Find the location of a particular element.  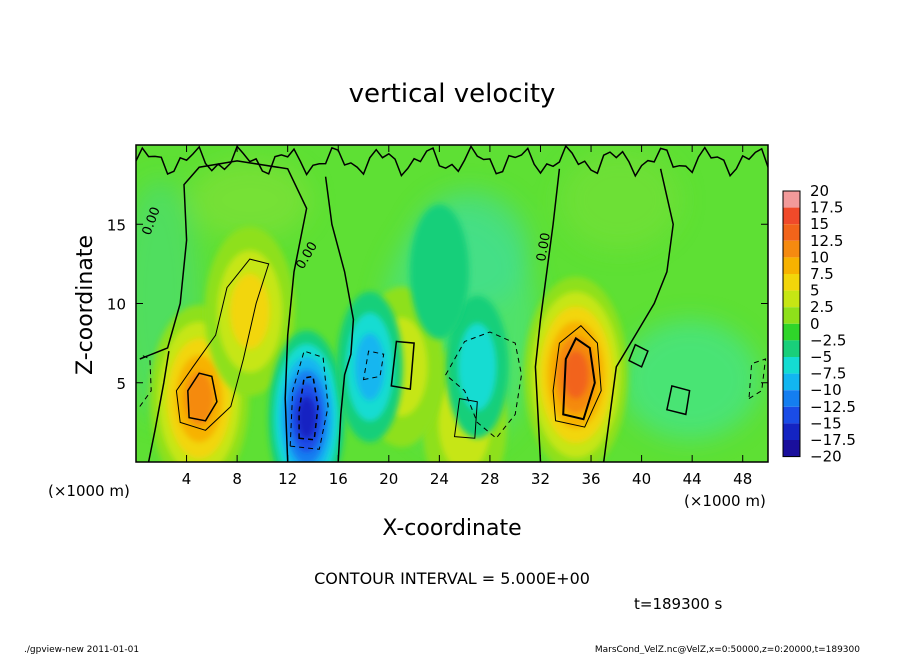

colorbar-label: −7.5 is located at coordinates (828, 374).